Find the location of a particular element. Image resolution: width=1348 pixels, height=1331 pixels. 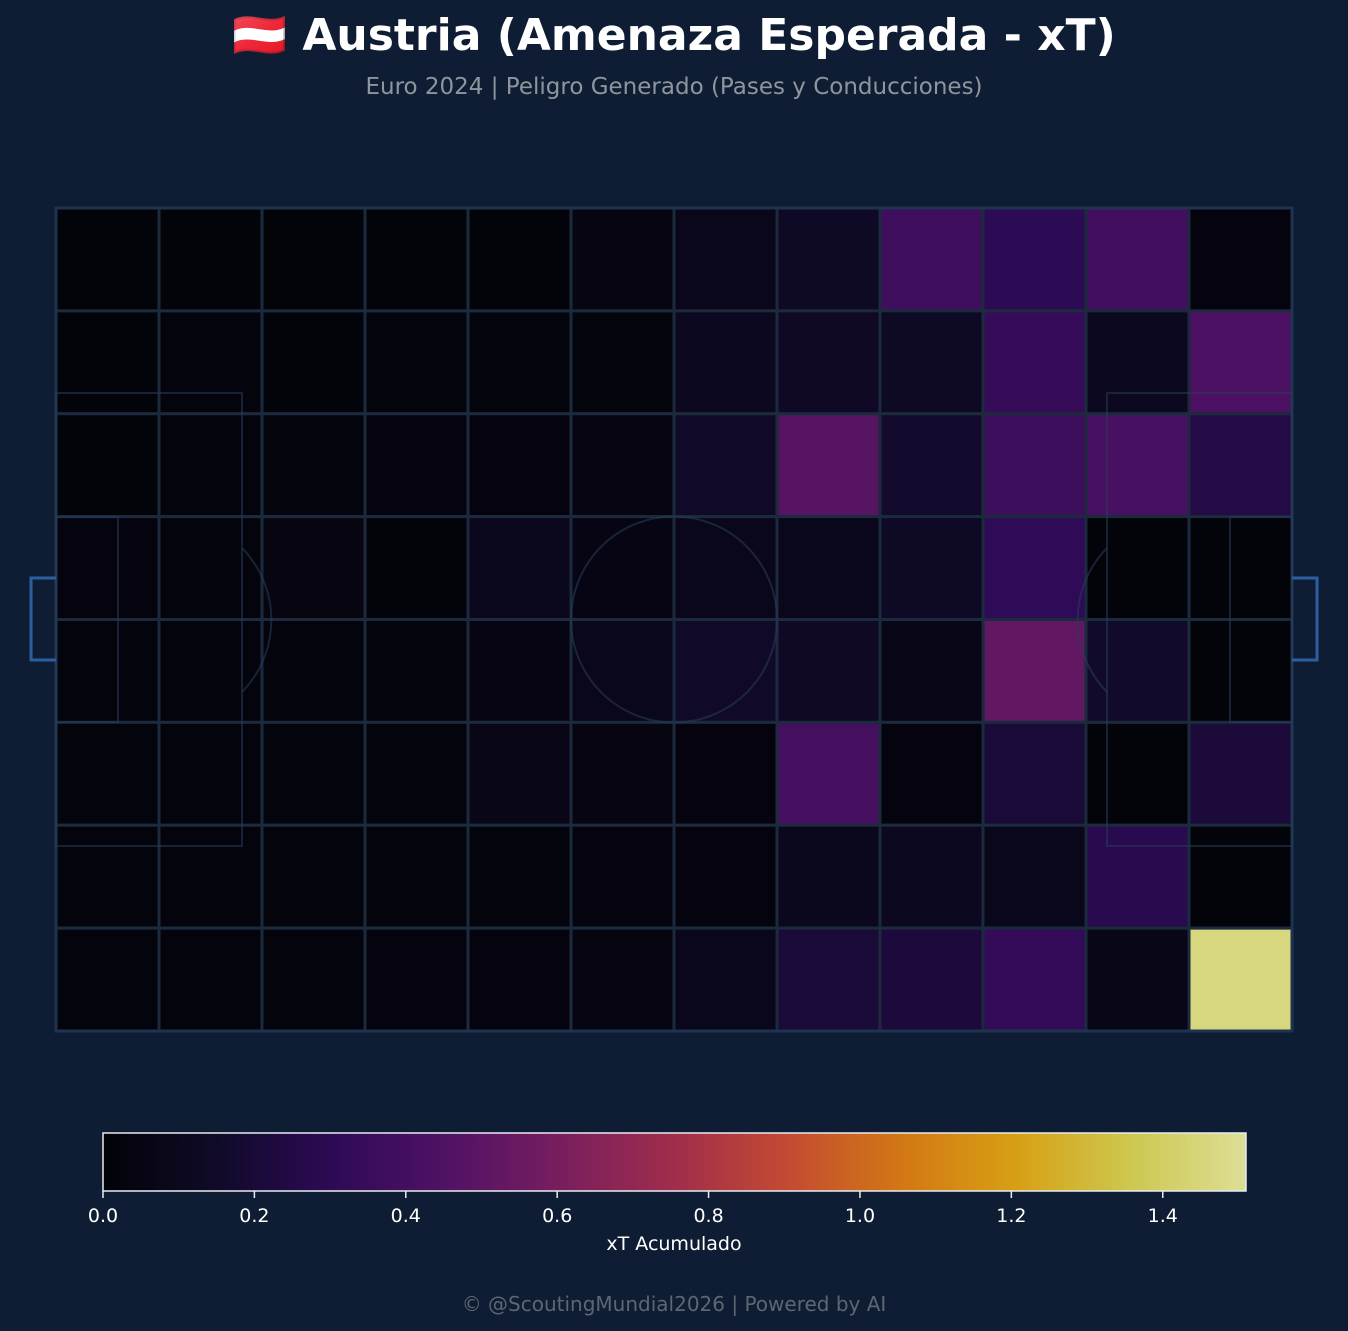

colorbar-ticks: 0.0 0.2 0.4 0.6 0.8 1.0 1.2 1.4 is located at coordinates (633, 1209).